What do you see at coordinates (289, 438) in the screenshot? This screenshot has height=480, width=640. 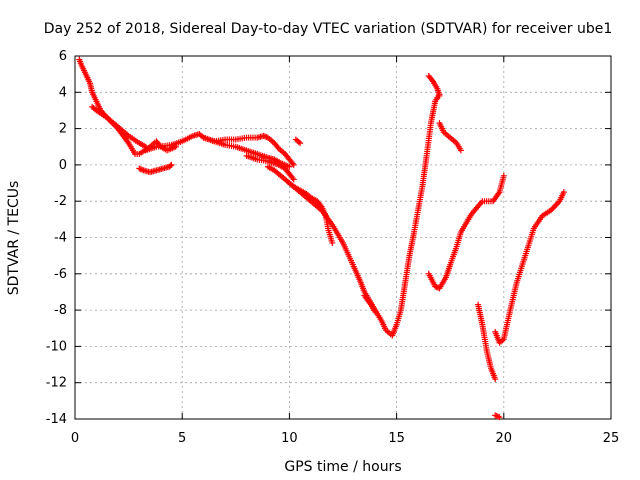 I see `x-tick-label: 10` at bounding box center [289, 438].